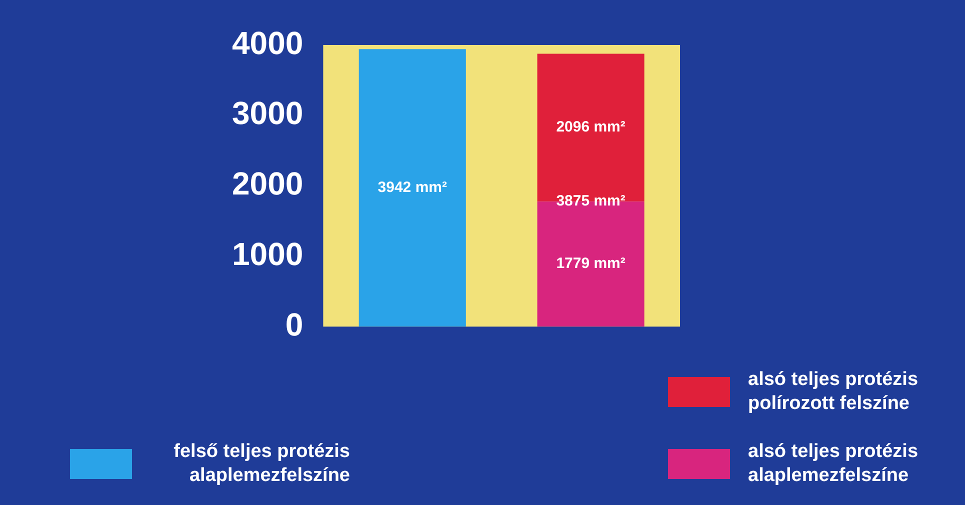 The height and width of the screenshot is (505, 965). What do you see at coordinates (268, 42) in the screenshot?
I see `y-tick-label: 4000` at bounding box center [268, 42].